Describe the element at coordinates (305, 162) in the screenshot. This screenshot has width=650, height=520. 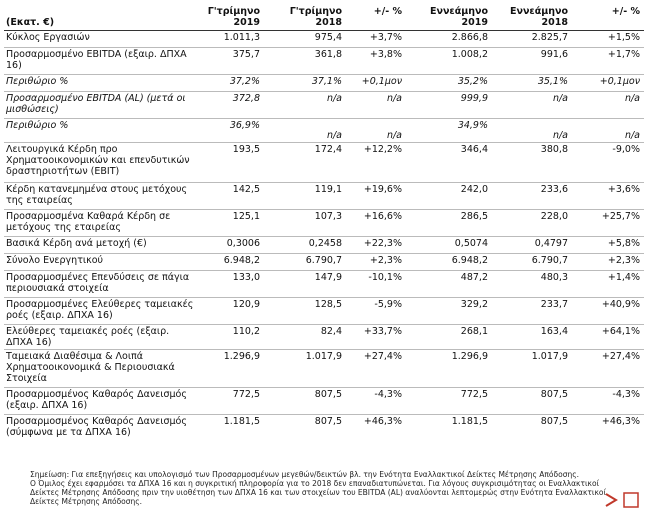
I see `cell-value: 172,4` at that location.